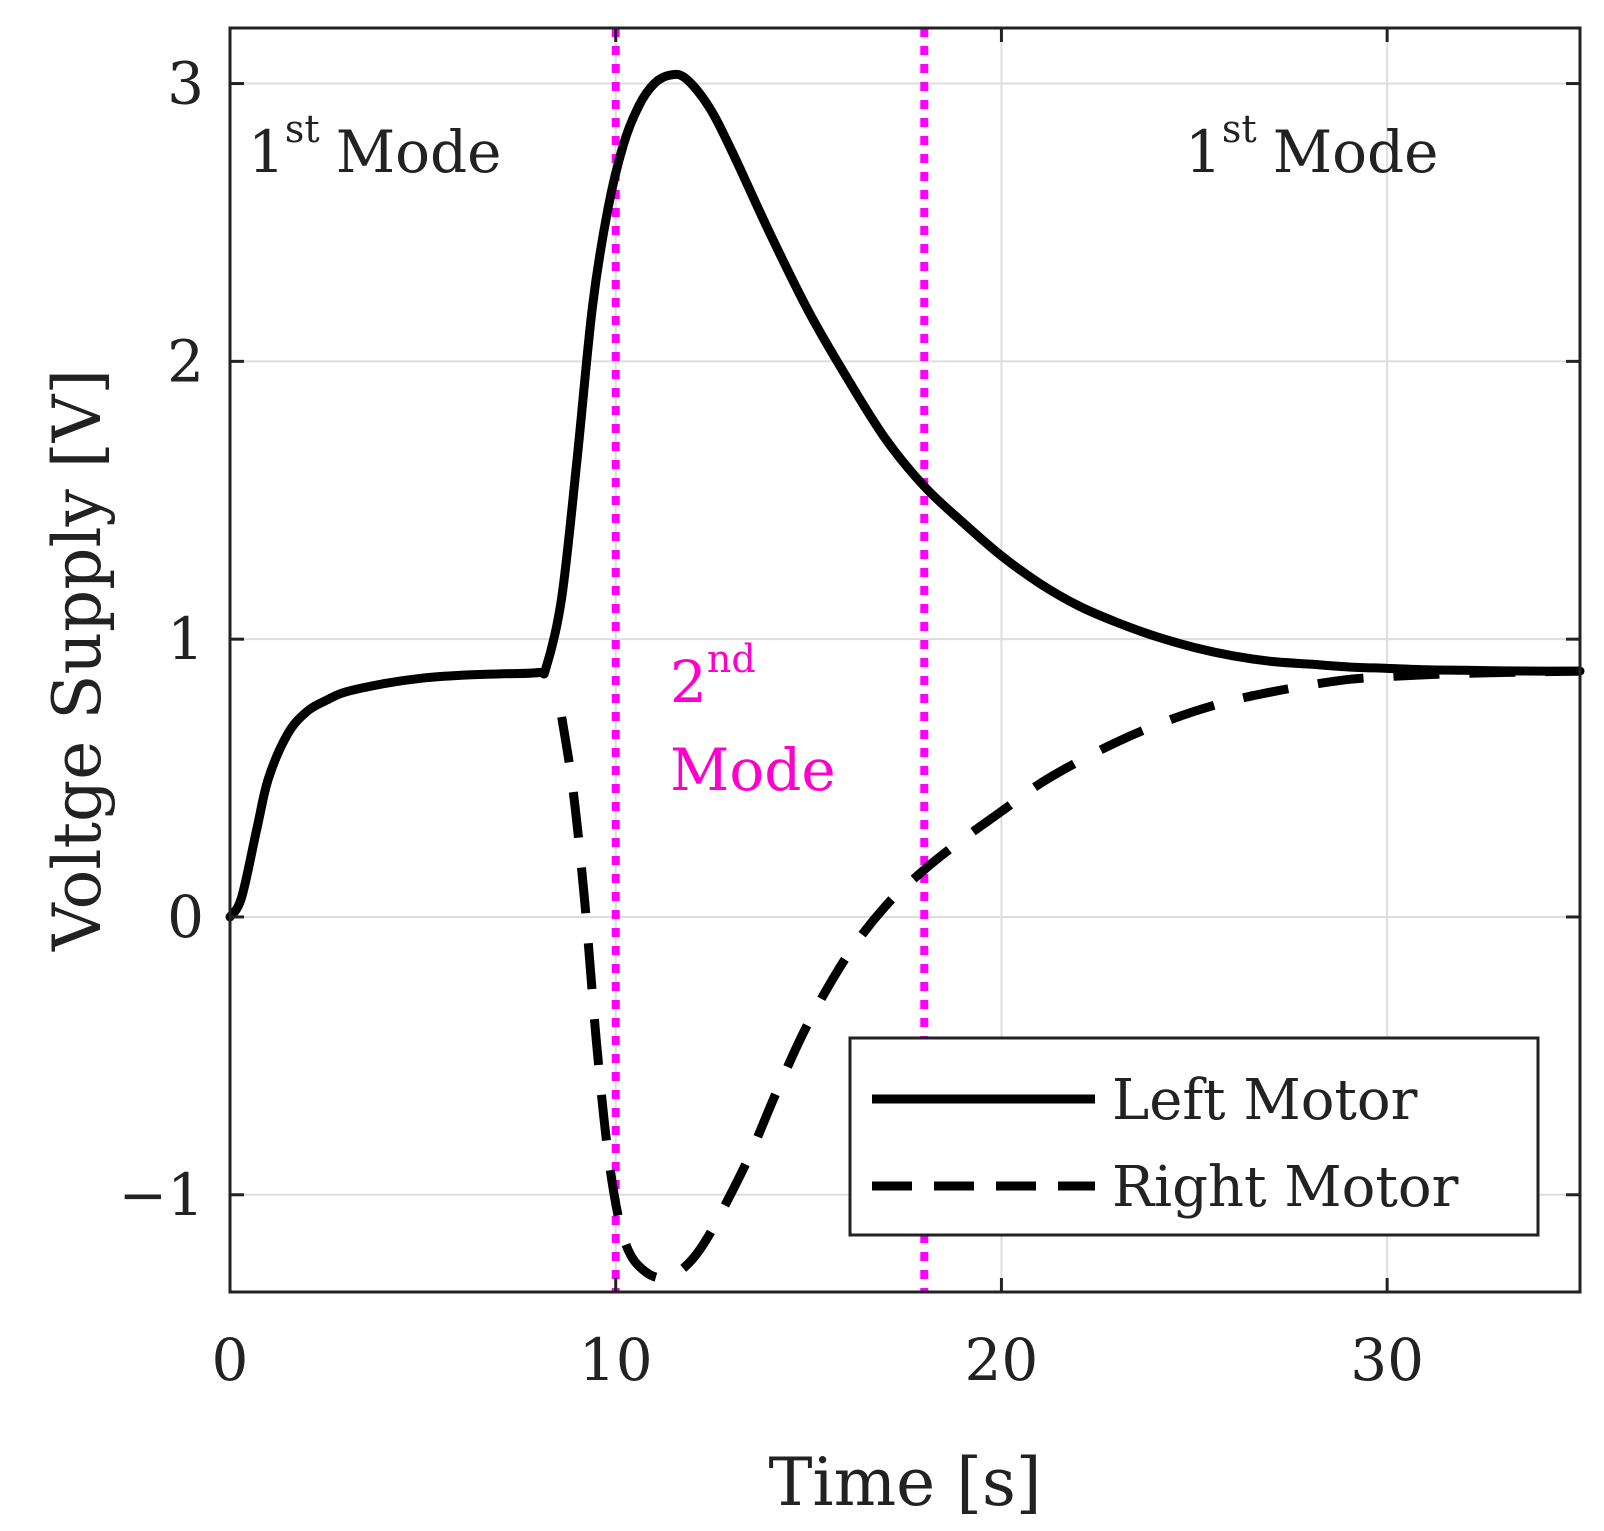 The width and height of the screenshot is (1604, 1531). What do you see at coordinates (731, 659) in the screenshot?
I see `mode-superscript: nd` at bounding box center [731, 659].